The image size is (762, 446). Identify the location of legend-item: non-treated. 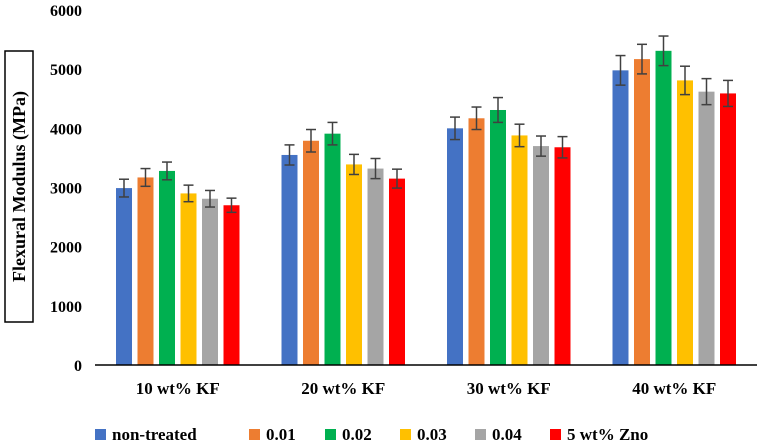
(146, 434).